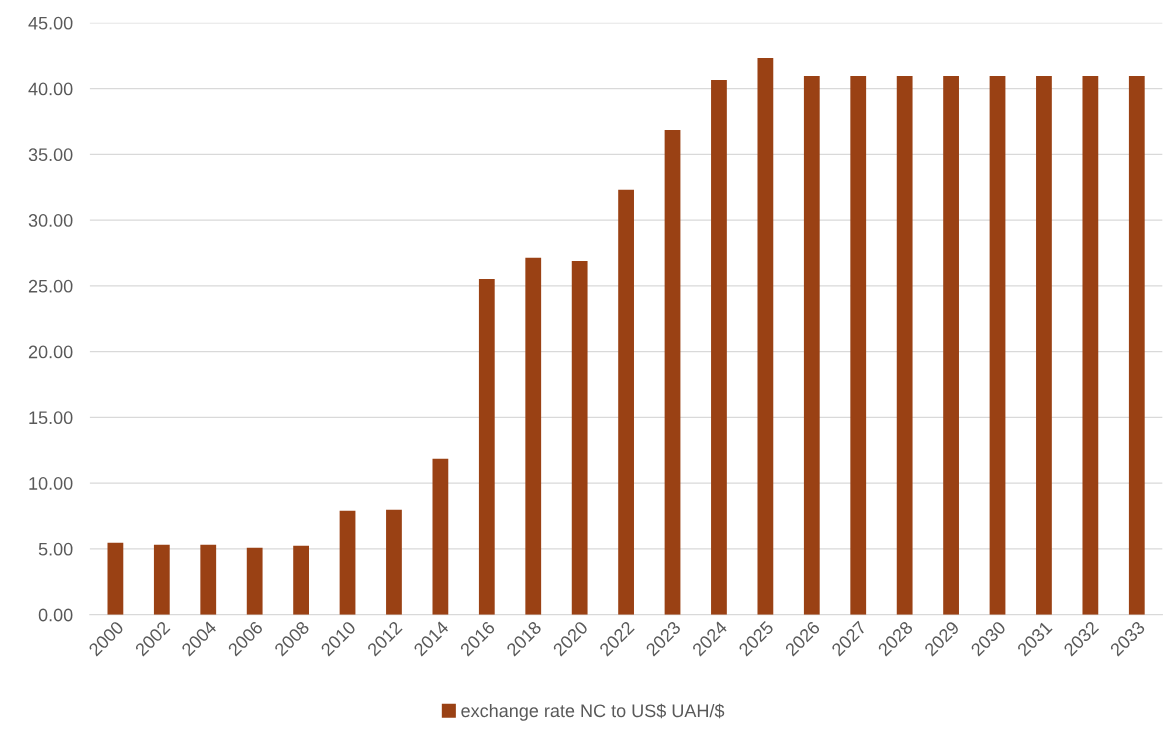 This screenshot has height=737, width=1167. Describe the element at coordinates (50, 89) in the screenshot. I see `y-tick-label: 40.00` at that location.